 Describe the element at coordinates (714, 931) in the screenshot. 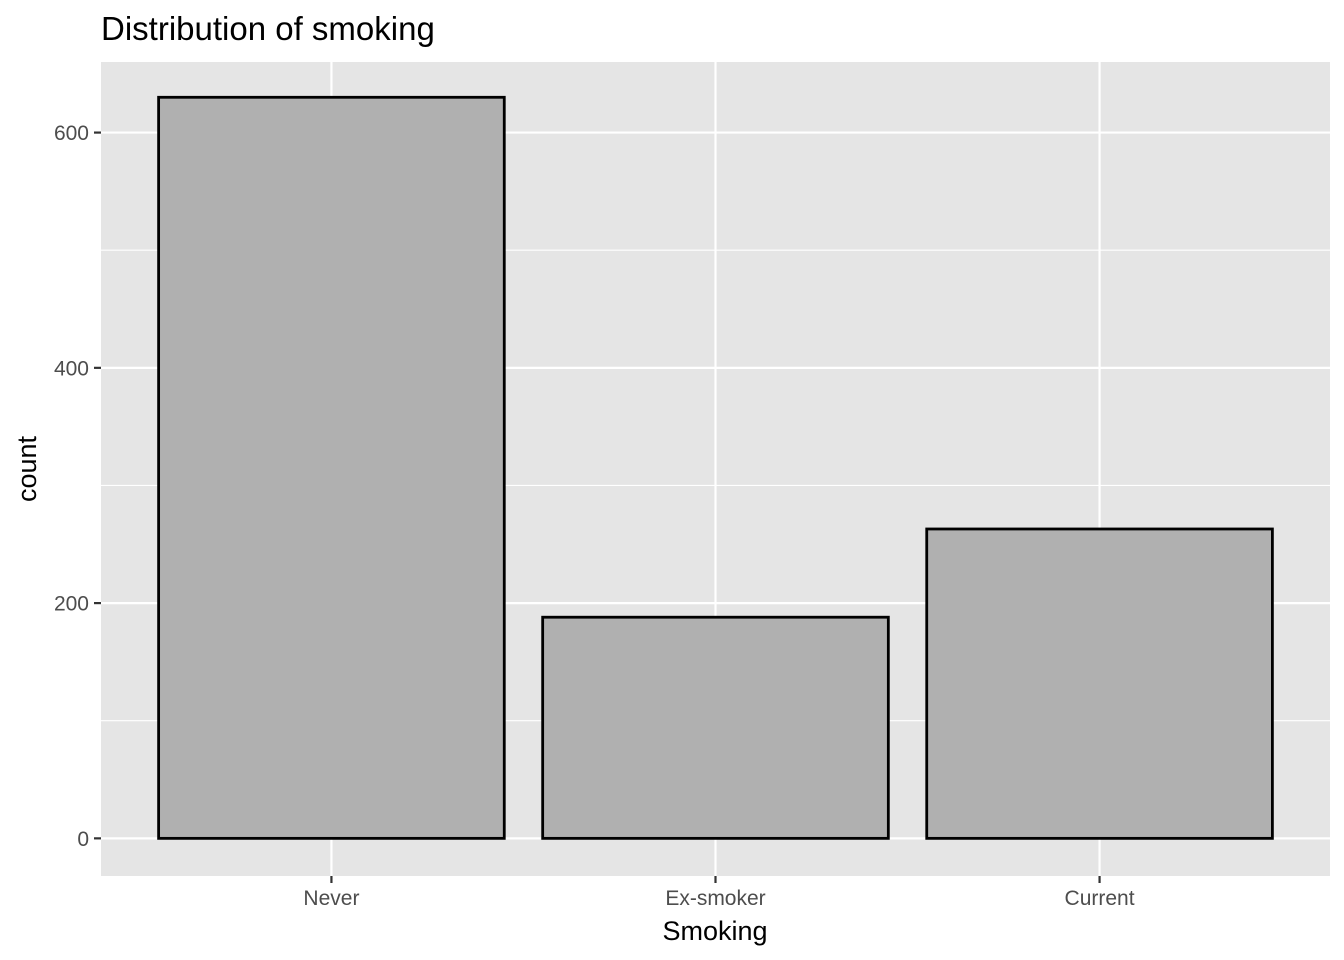

I see `x-axis-title: Smoking` at that location.